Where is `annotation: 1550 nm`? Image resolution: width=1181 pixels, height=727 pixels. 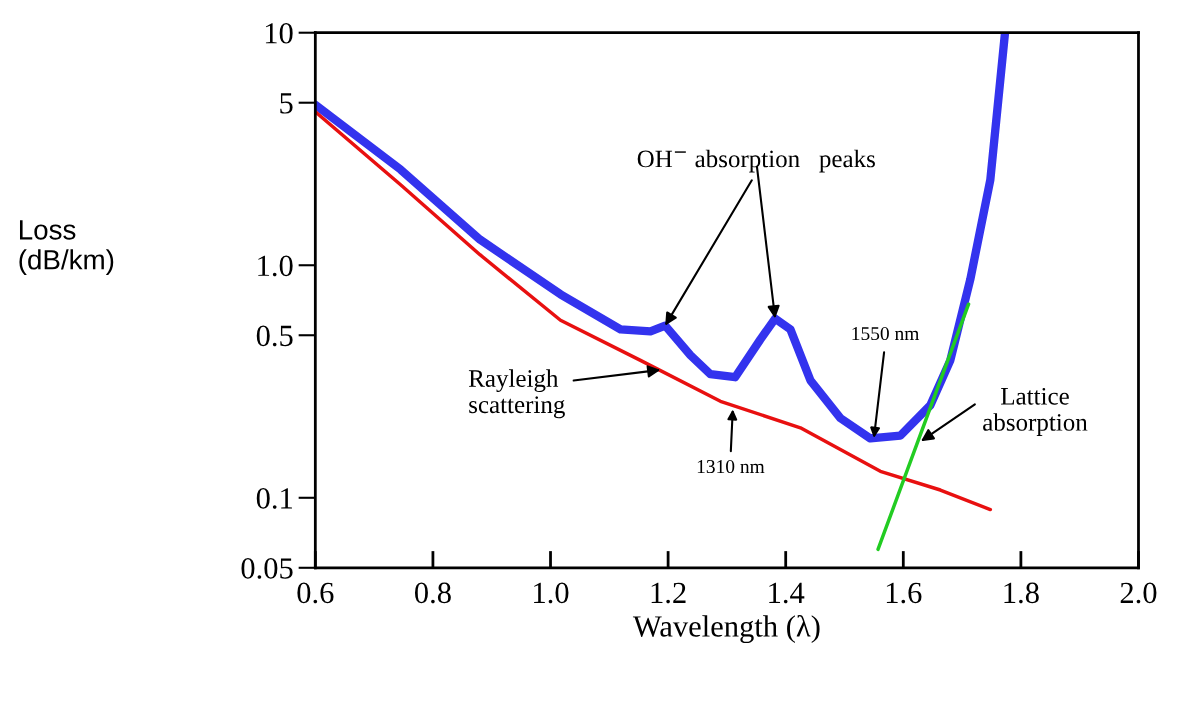
annotation: 1550 nm is located at coordinates (886, 334).